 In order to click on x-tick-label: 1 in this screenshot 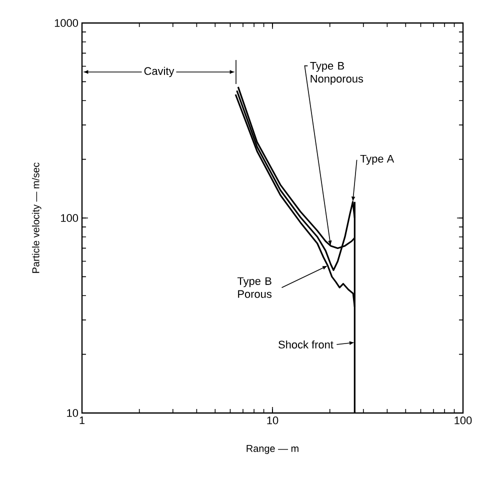, I will do `click(82, 420)`.